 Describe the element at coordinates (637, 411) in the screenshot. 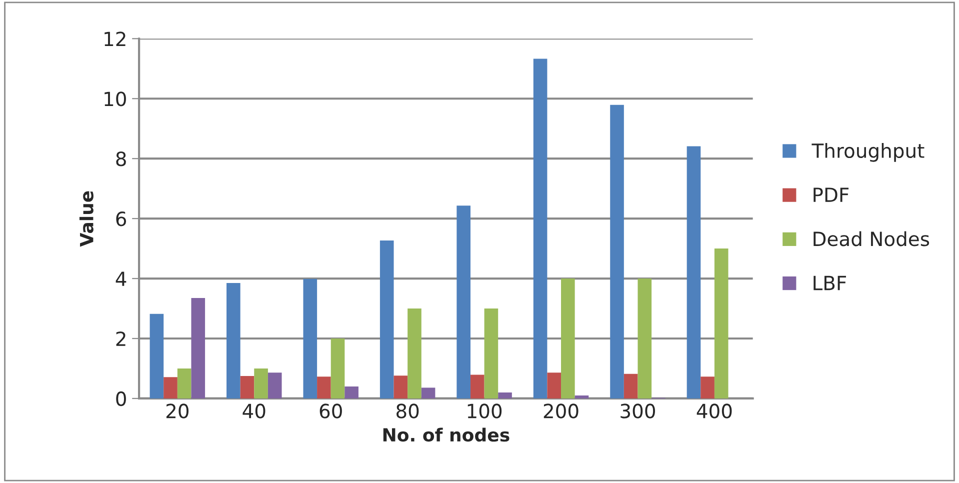

I see `x-tick-label: 300` at that location.